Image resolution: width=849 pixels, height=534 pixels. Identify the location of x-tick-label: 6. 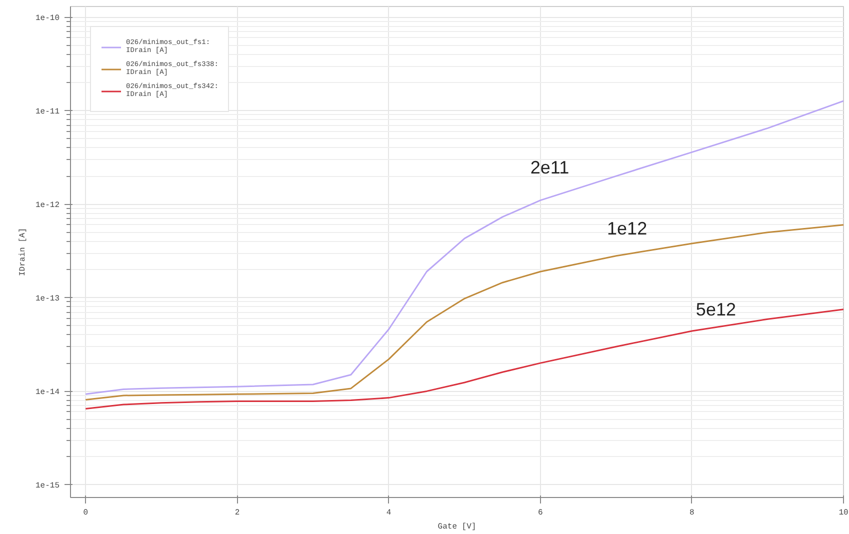
(540, 513).